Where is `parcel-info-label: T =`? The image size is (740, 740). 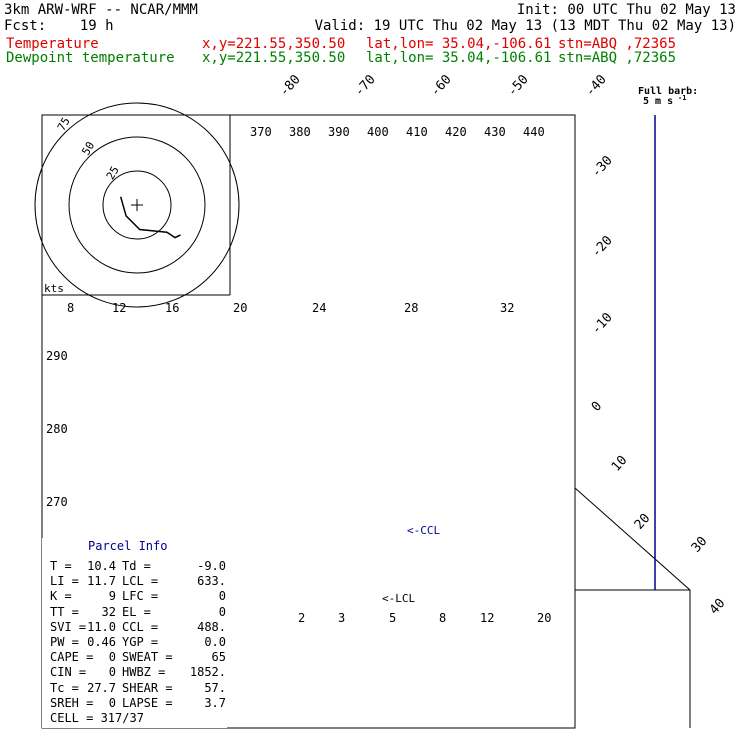
parcel-info-label: T = is located at coordinates (61, 566).